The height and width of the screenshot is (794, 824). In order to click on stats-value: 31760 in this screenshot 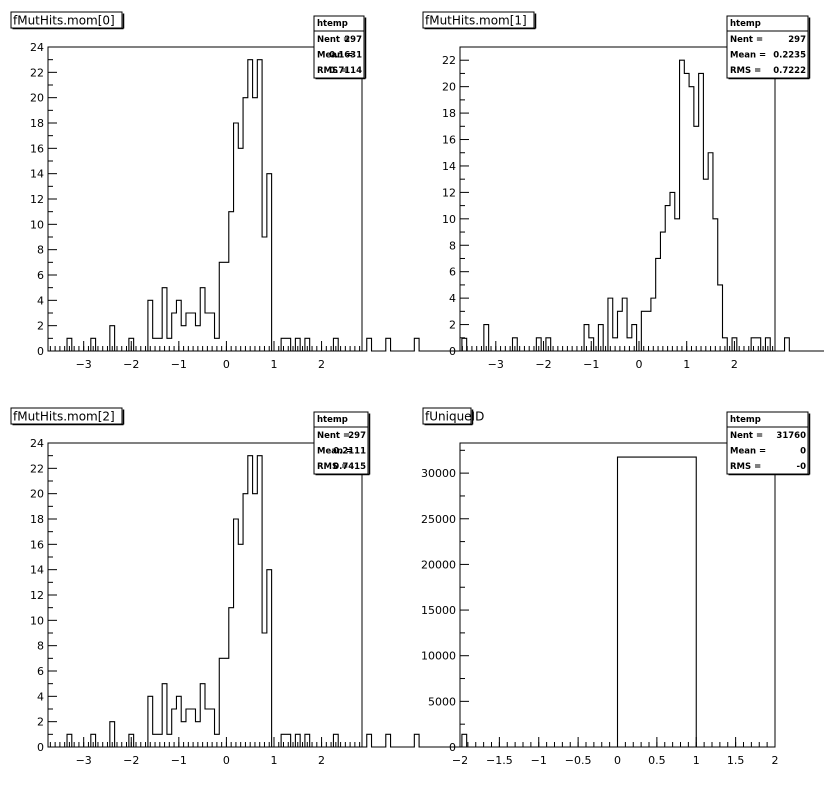, I will do `click(791, 436)`.